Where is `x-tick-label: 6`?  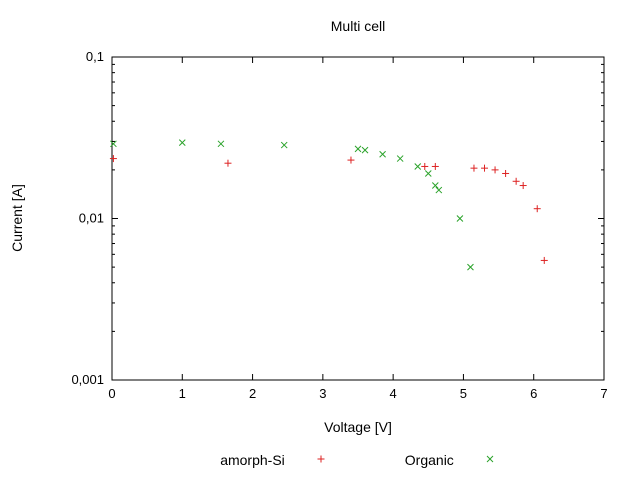 x-tick-label: 6 is located at coordinates (533, 393).